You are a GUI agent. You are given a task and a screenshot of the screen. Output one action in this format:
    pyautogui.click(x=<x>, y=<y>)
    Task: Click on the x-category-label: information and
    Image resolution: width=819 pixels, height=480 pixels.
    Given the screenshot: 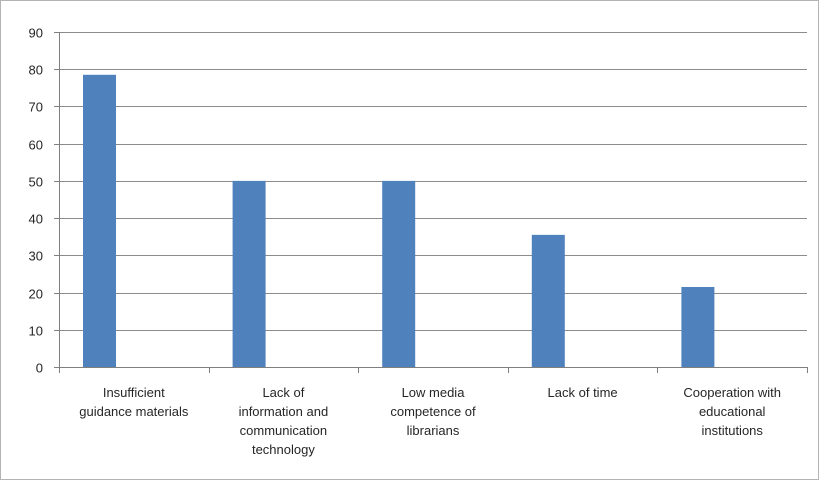 What is the action you would take?
    pyautogui.click(x=284, y=411)
    